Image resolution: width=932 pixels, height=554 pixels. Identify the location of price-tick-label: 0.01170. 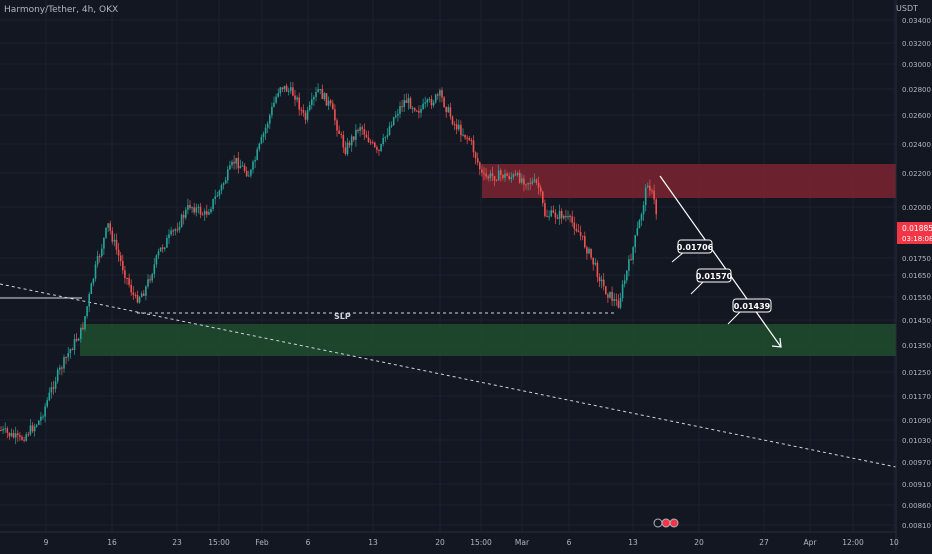
(916, 397).